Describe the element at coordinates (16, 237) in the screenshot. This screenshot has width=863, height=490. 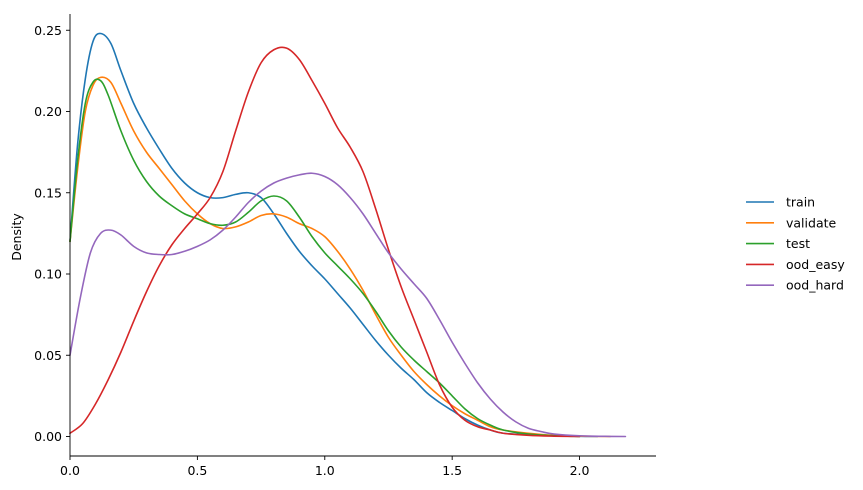
I see `y-axis-title: Density` at that location.